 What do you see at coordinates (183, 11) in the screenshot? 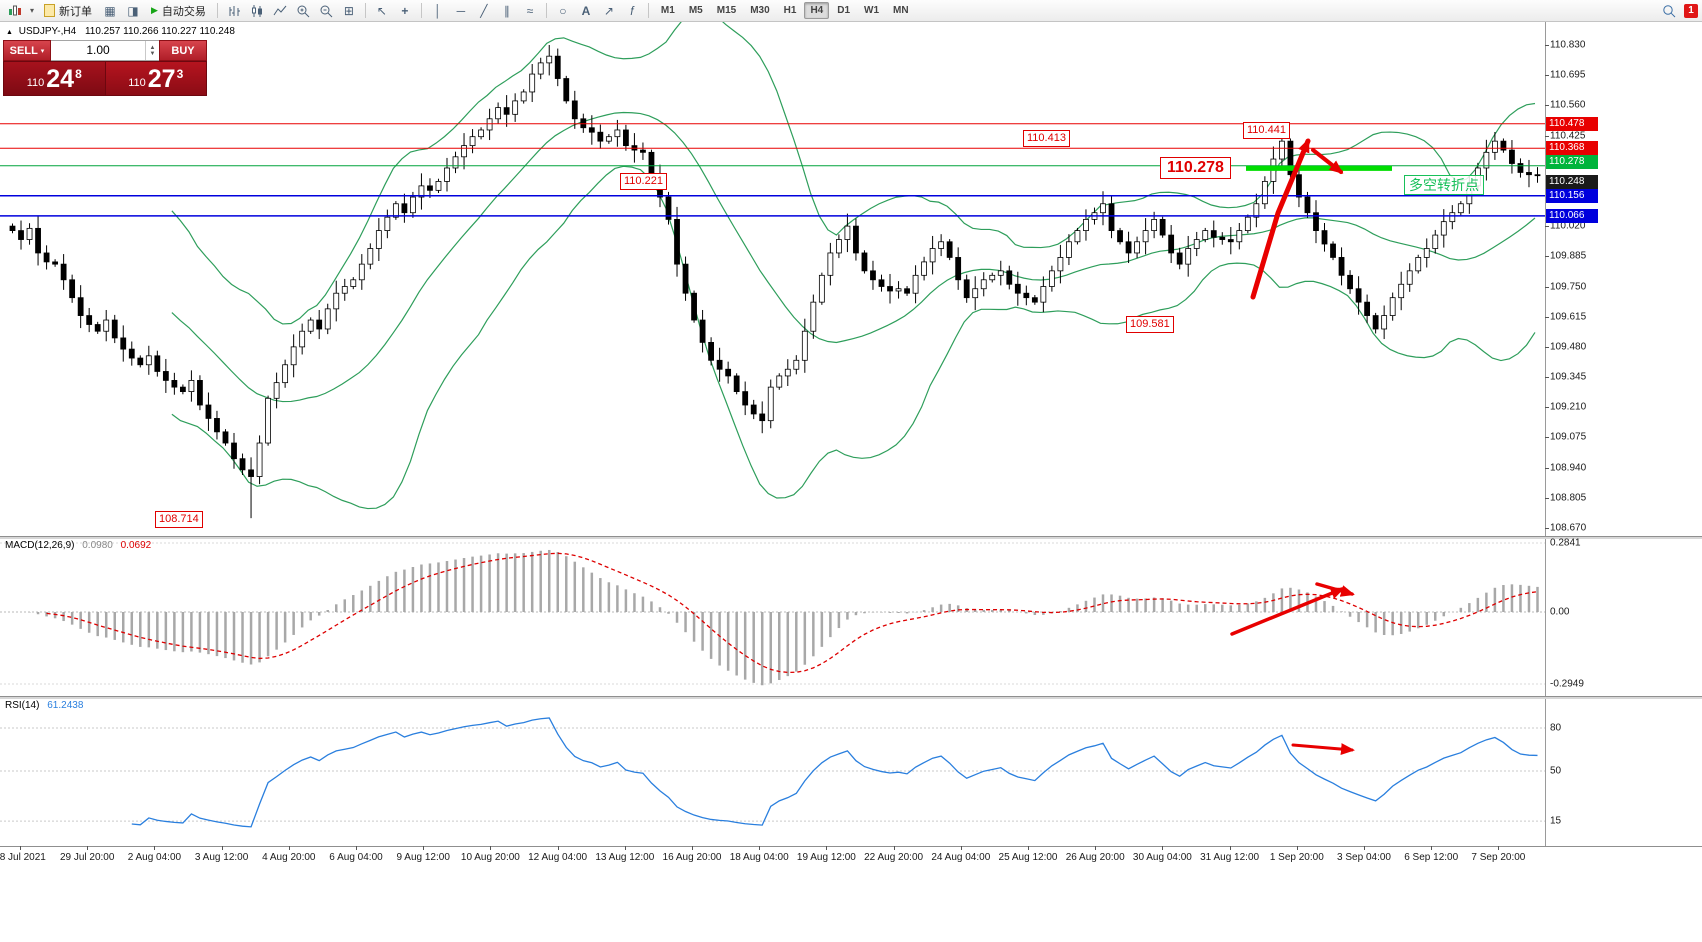
I see `autotrading-label: 自动交易` at bounding box center [183, 11].